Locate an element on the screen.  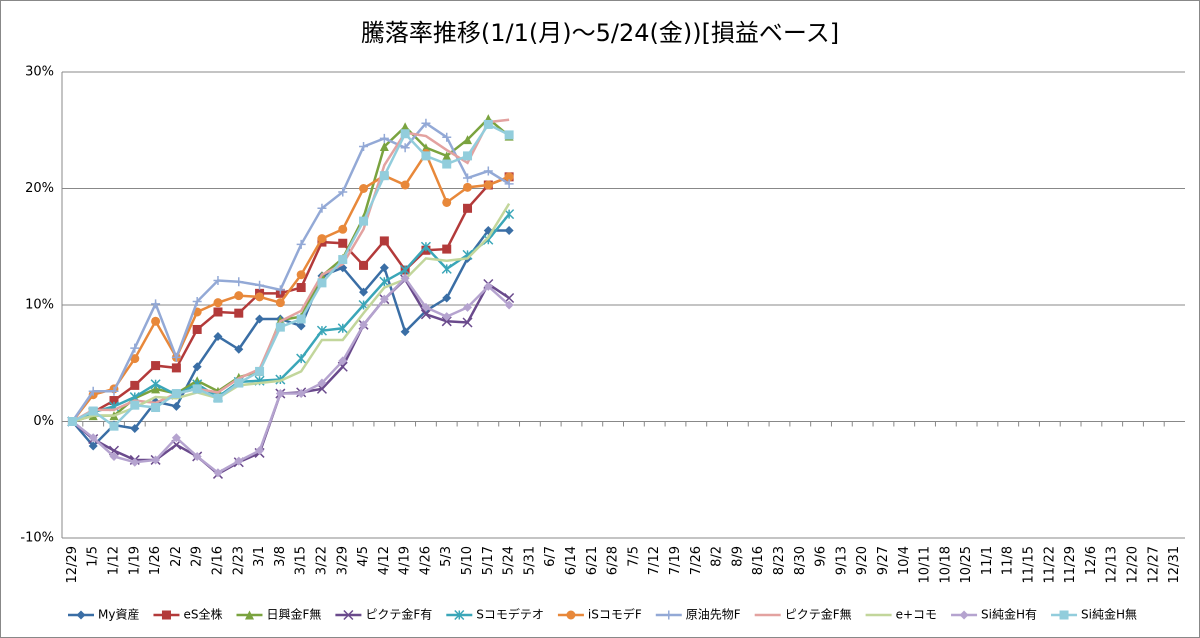
x-tick-label: 9/27 is located at coordinates (883, 560).